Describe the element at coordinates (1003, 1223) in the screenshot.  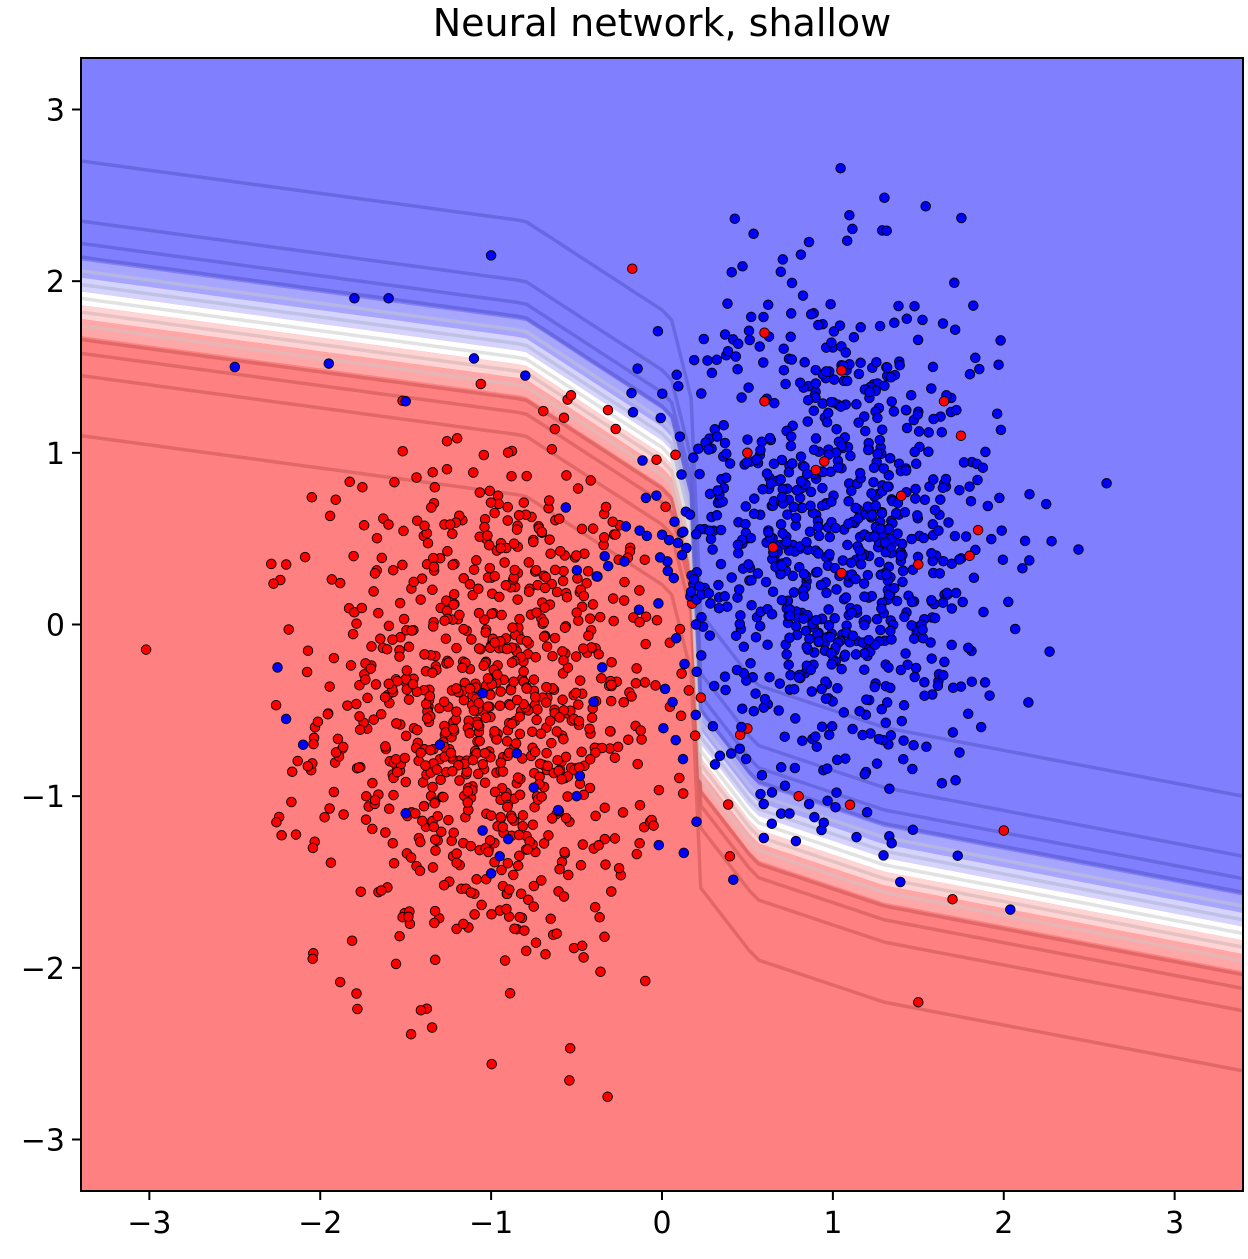
I see `x-tick-label: 2` at that location.